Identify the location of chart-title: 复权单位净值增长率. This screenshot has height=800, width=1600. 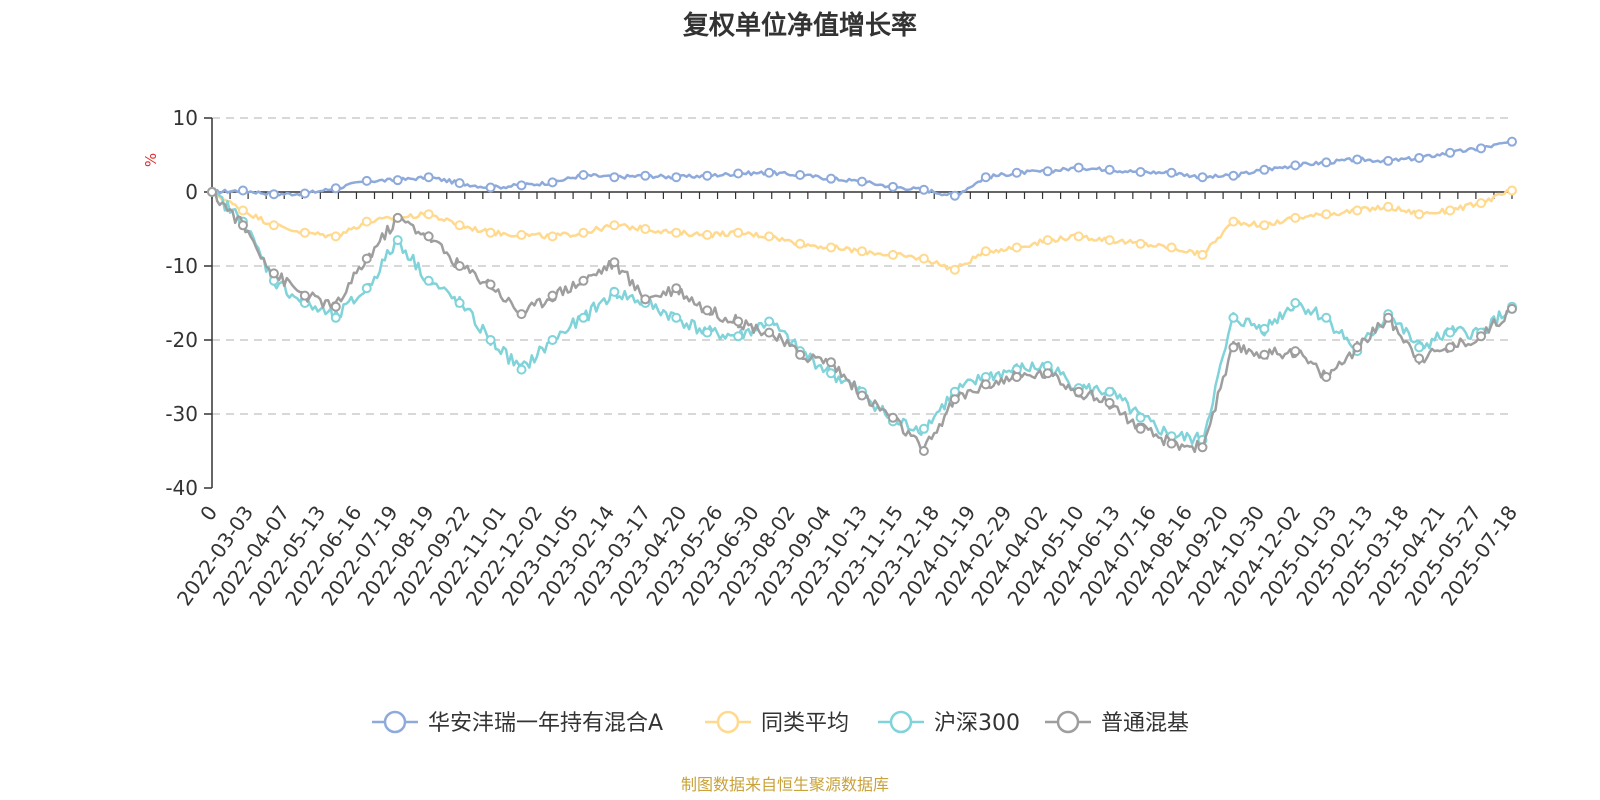
(800, 25).